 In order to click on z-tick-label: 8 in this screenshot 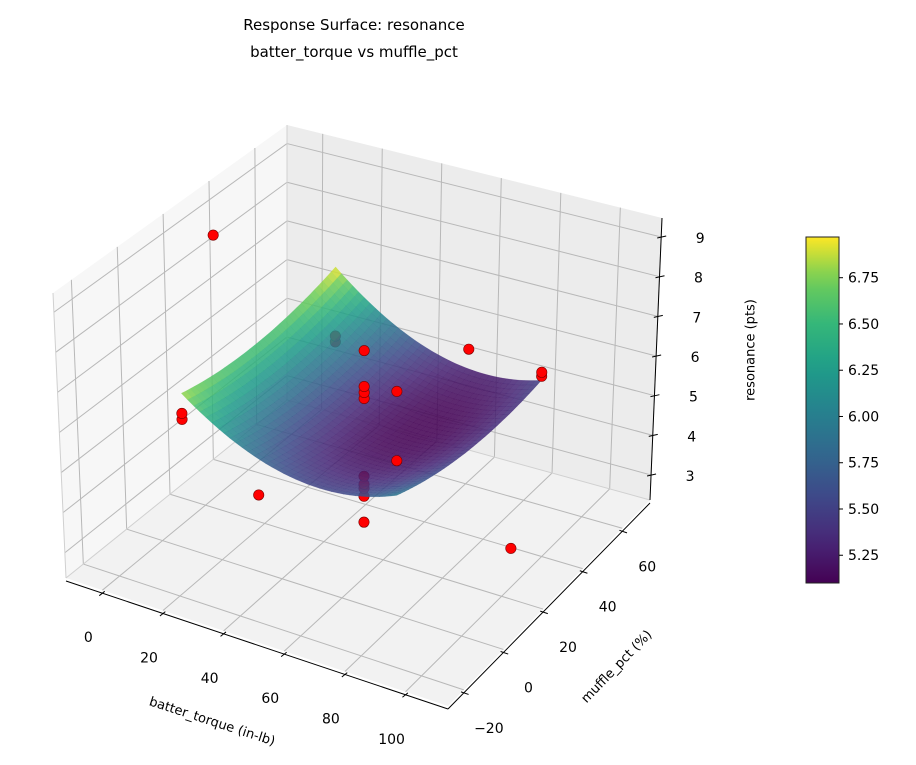, I will do `click(698, 279)`.